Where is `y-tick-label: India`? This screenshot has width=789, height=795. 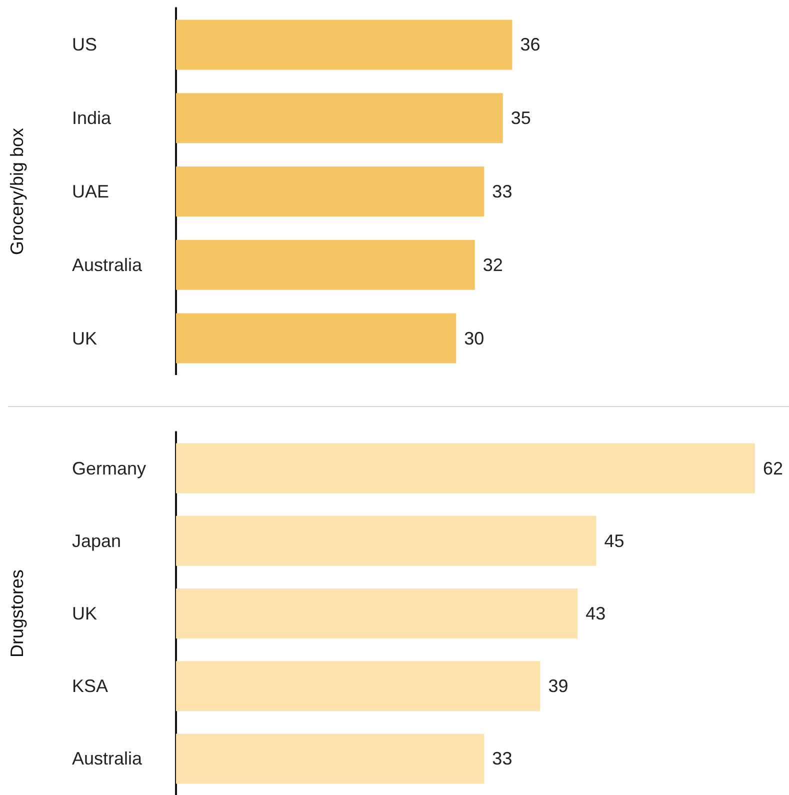 y-tick-label: India is located at coordinates (92, 118).